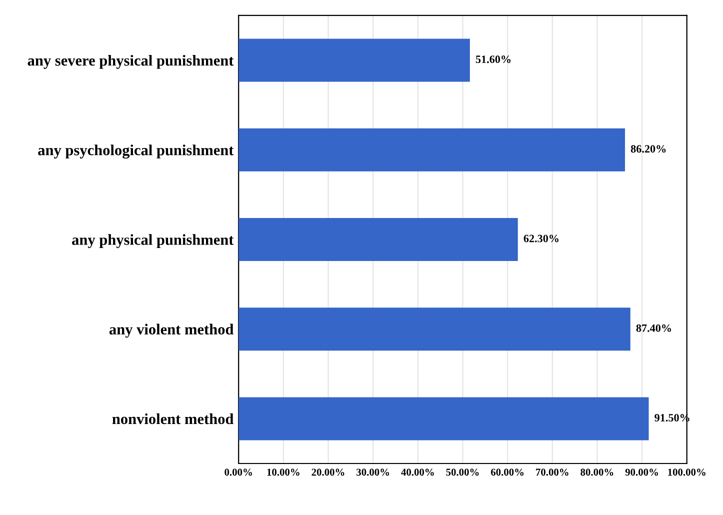 Image resolution: width=723 pixels, height=515 pixels. Describe the element at coordinates (493, 60) in the screenshot. I see `data-label: 51.60%` at that location.